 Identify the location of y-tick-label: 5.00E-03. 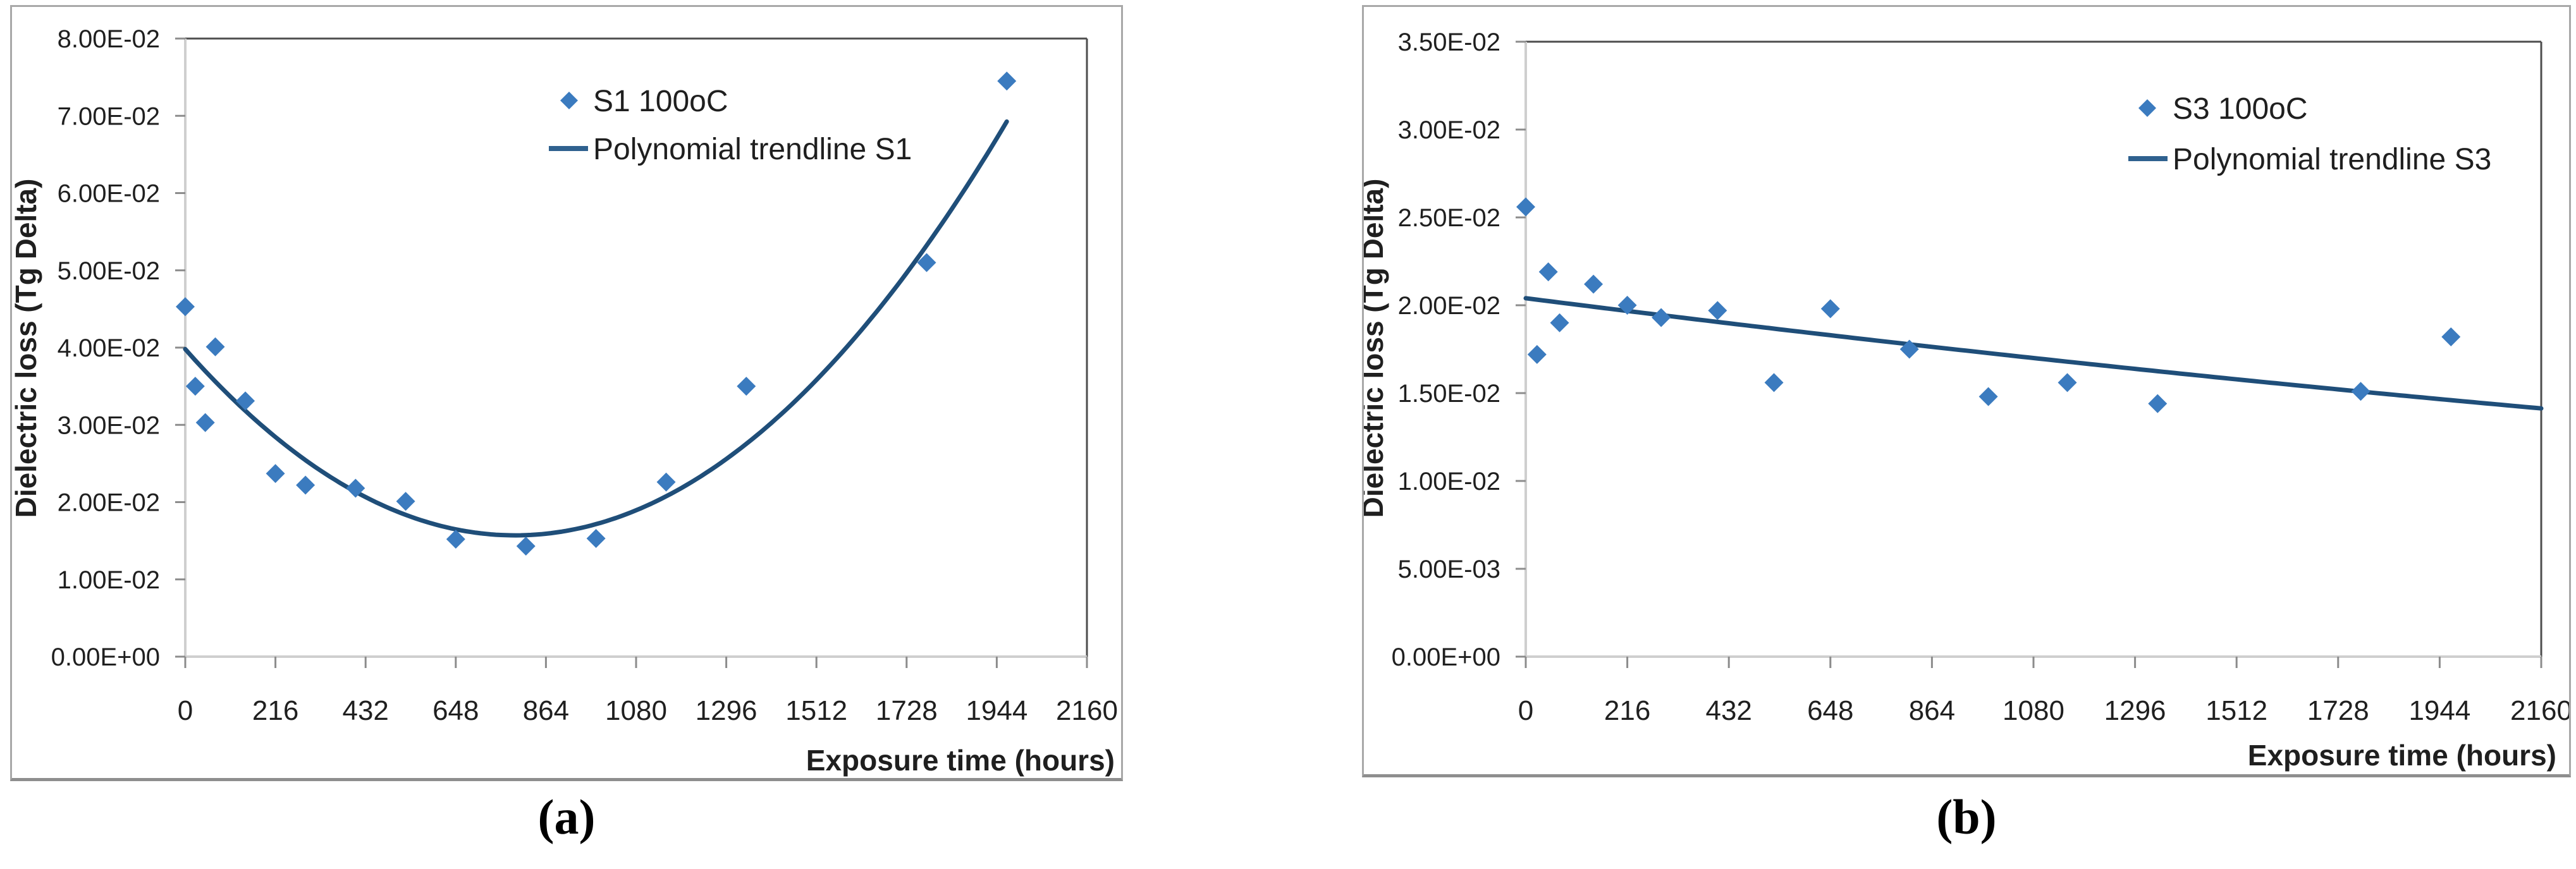
(1449, 569).